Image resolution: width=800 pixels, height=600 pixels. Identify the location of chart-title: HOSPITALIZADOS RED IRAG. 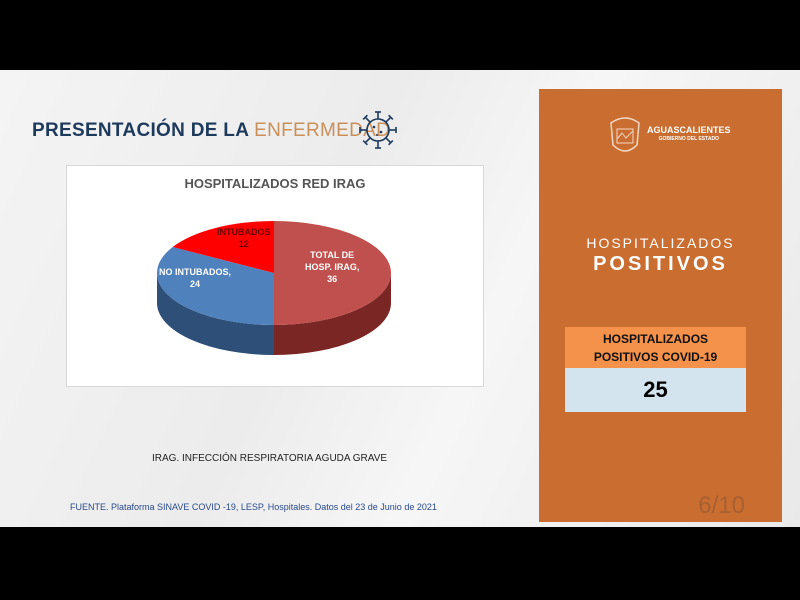
(275, 183).